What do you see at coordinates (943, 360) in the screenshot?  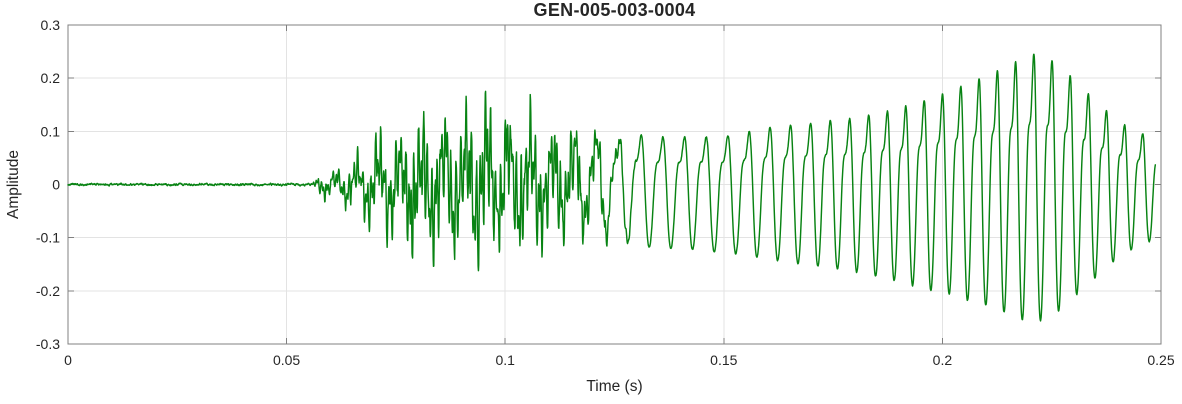 I see `x-tick-label: 0.2` at bounding box center [943, 360].